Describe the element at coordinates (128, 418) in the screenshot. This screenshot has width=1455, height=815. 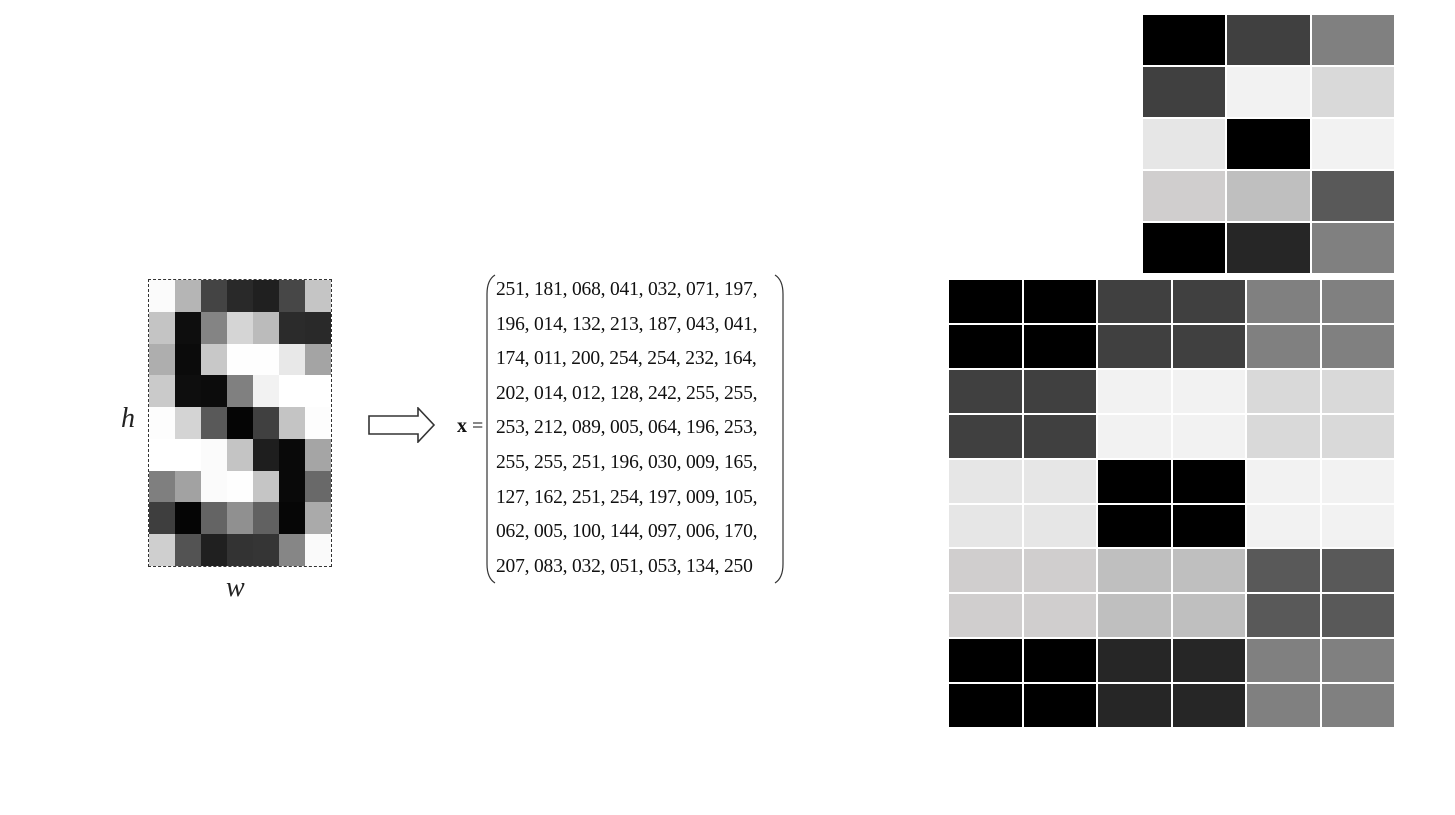
I see `height-label: h` at that location.